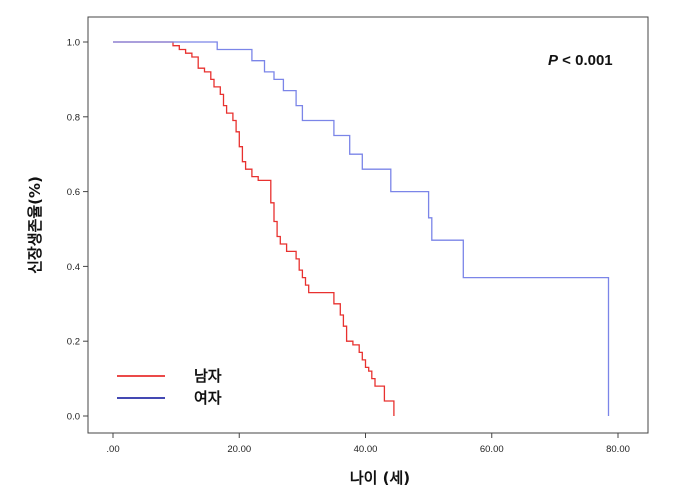  What do you see at coordinates (73, 417) in the screenshot?
I see `y-tick-label: 0.0` at bounding box center [73, 417].